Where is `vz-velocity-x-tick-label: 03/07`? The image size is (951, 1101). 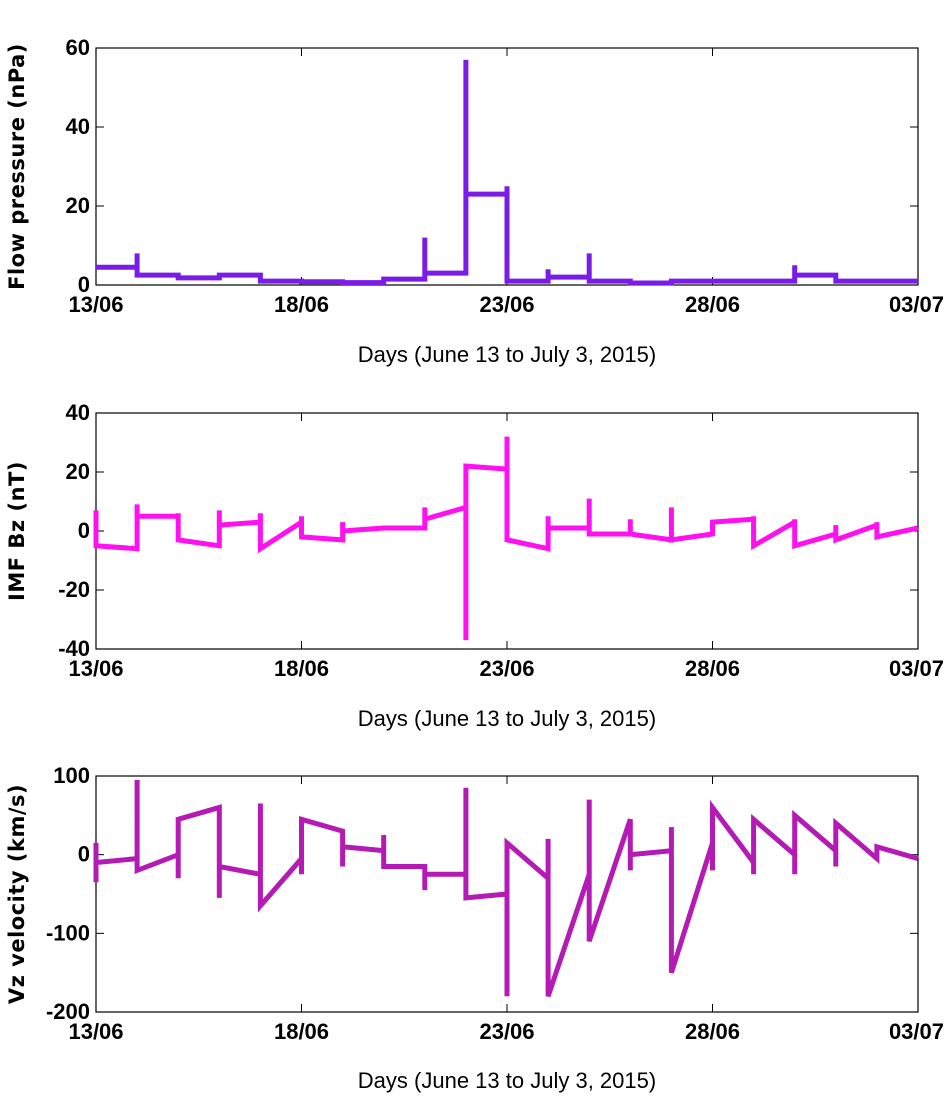
vz-velocity-x-tick-label: 03/07 is located at coordinates (916, 1031).